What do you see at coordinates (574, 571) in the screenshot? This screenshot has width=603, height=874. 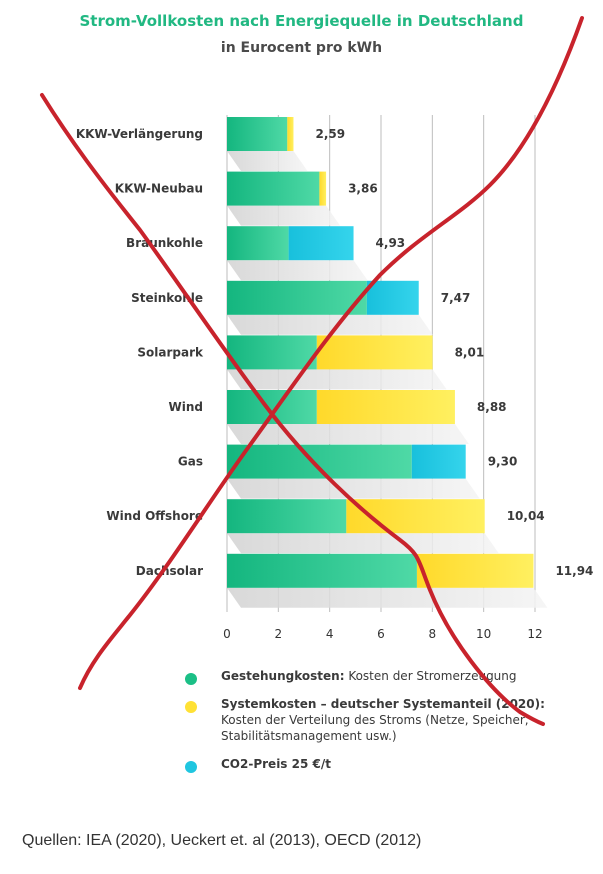 I see `value-label: 11,94` at bounding box center [574, 571].